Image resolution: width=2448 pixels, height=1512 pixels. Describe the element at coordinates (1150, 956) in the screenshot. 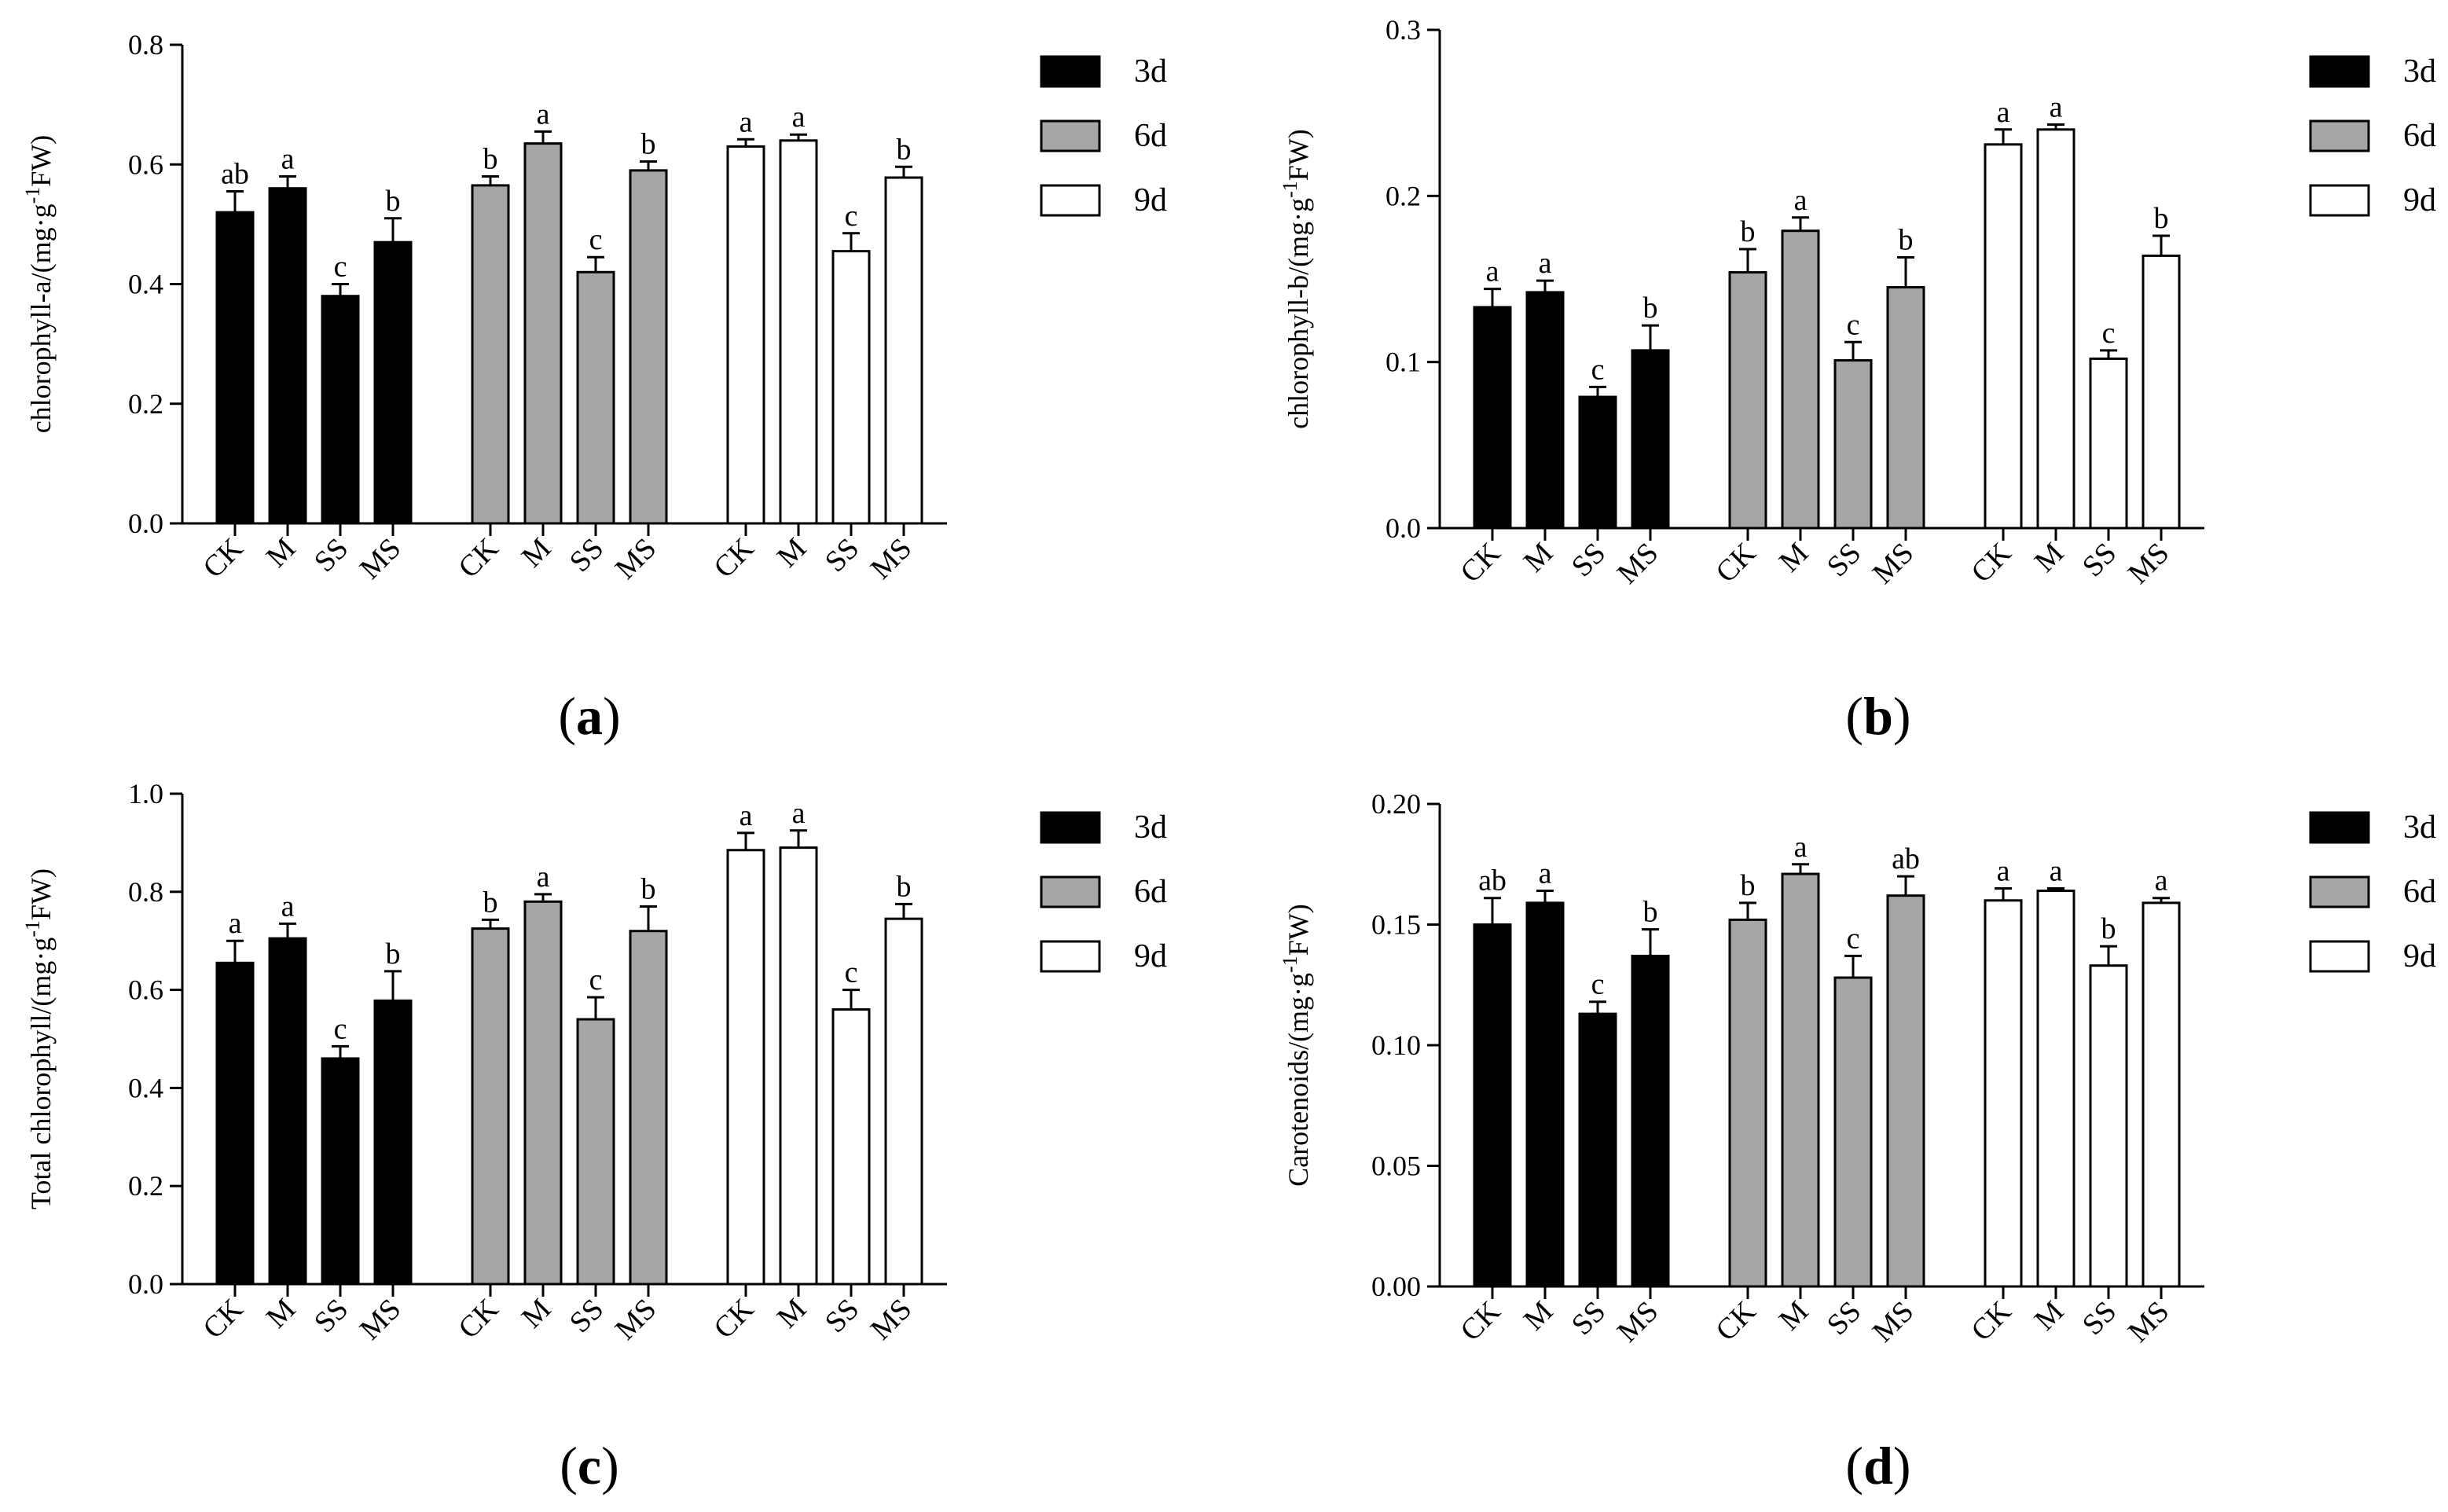

I see `legend-label-c-9d: 9d` at that location.